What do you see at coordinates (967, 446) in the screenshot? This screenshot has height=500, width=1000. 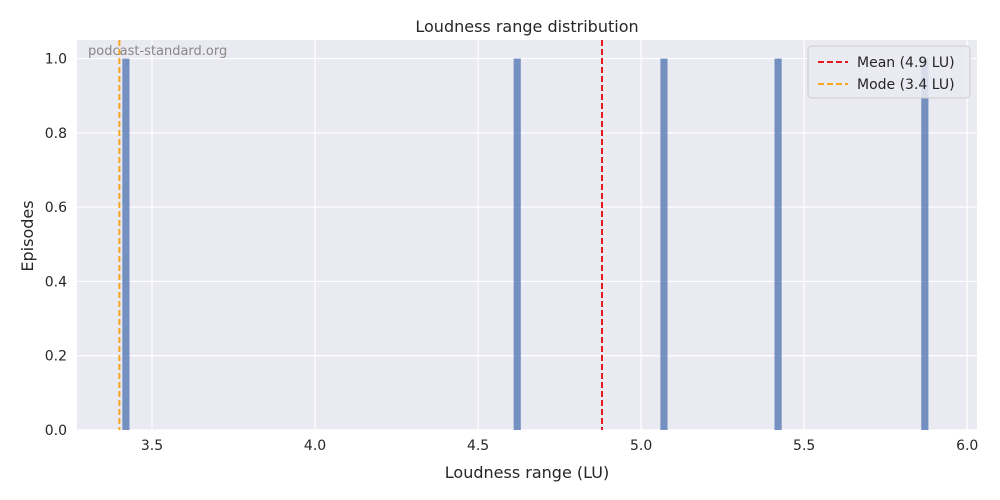 I see `x-tick-label: 6.0` at bounding box center [967, 446].